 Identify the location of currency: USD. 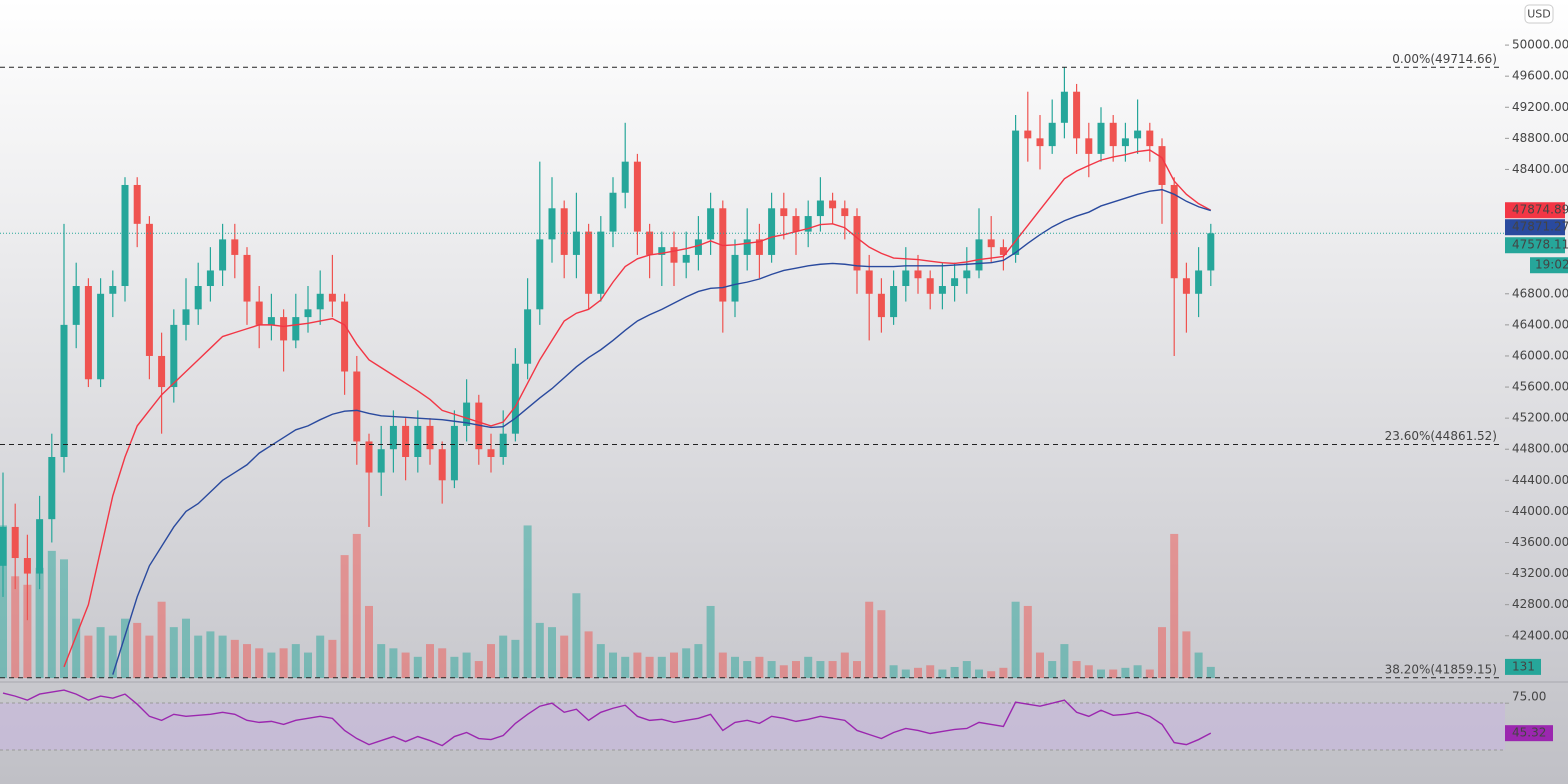
(1539, 14).